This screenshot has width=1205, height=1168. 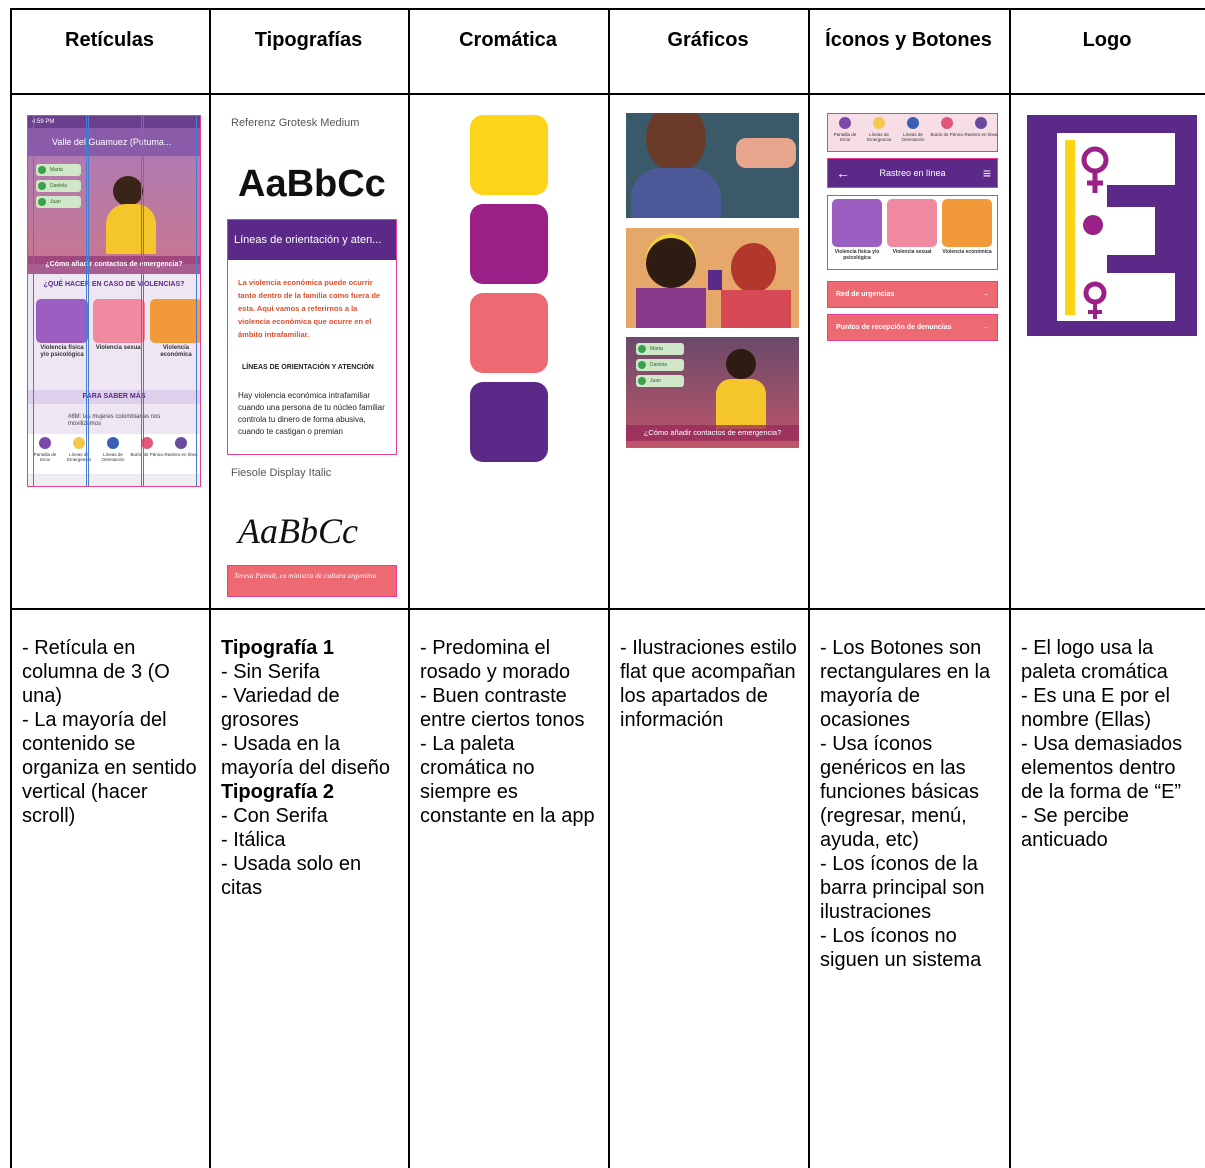 I want to click on contact-row: Daniela, so click(x=660, y=365).